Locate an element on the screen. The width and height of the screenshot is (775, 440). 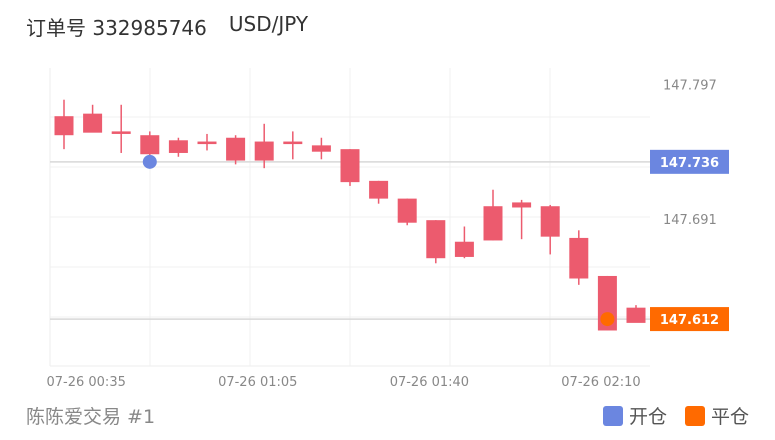
legend-open: 开仓 is located at coordinates (634, 415).